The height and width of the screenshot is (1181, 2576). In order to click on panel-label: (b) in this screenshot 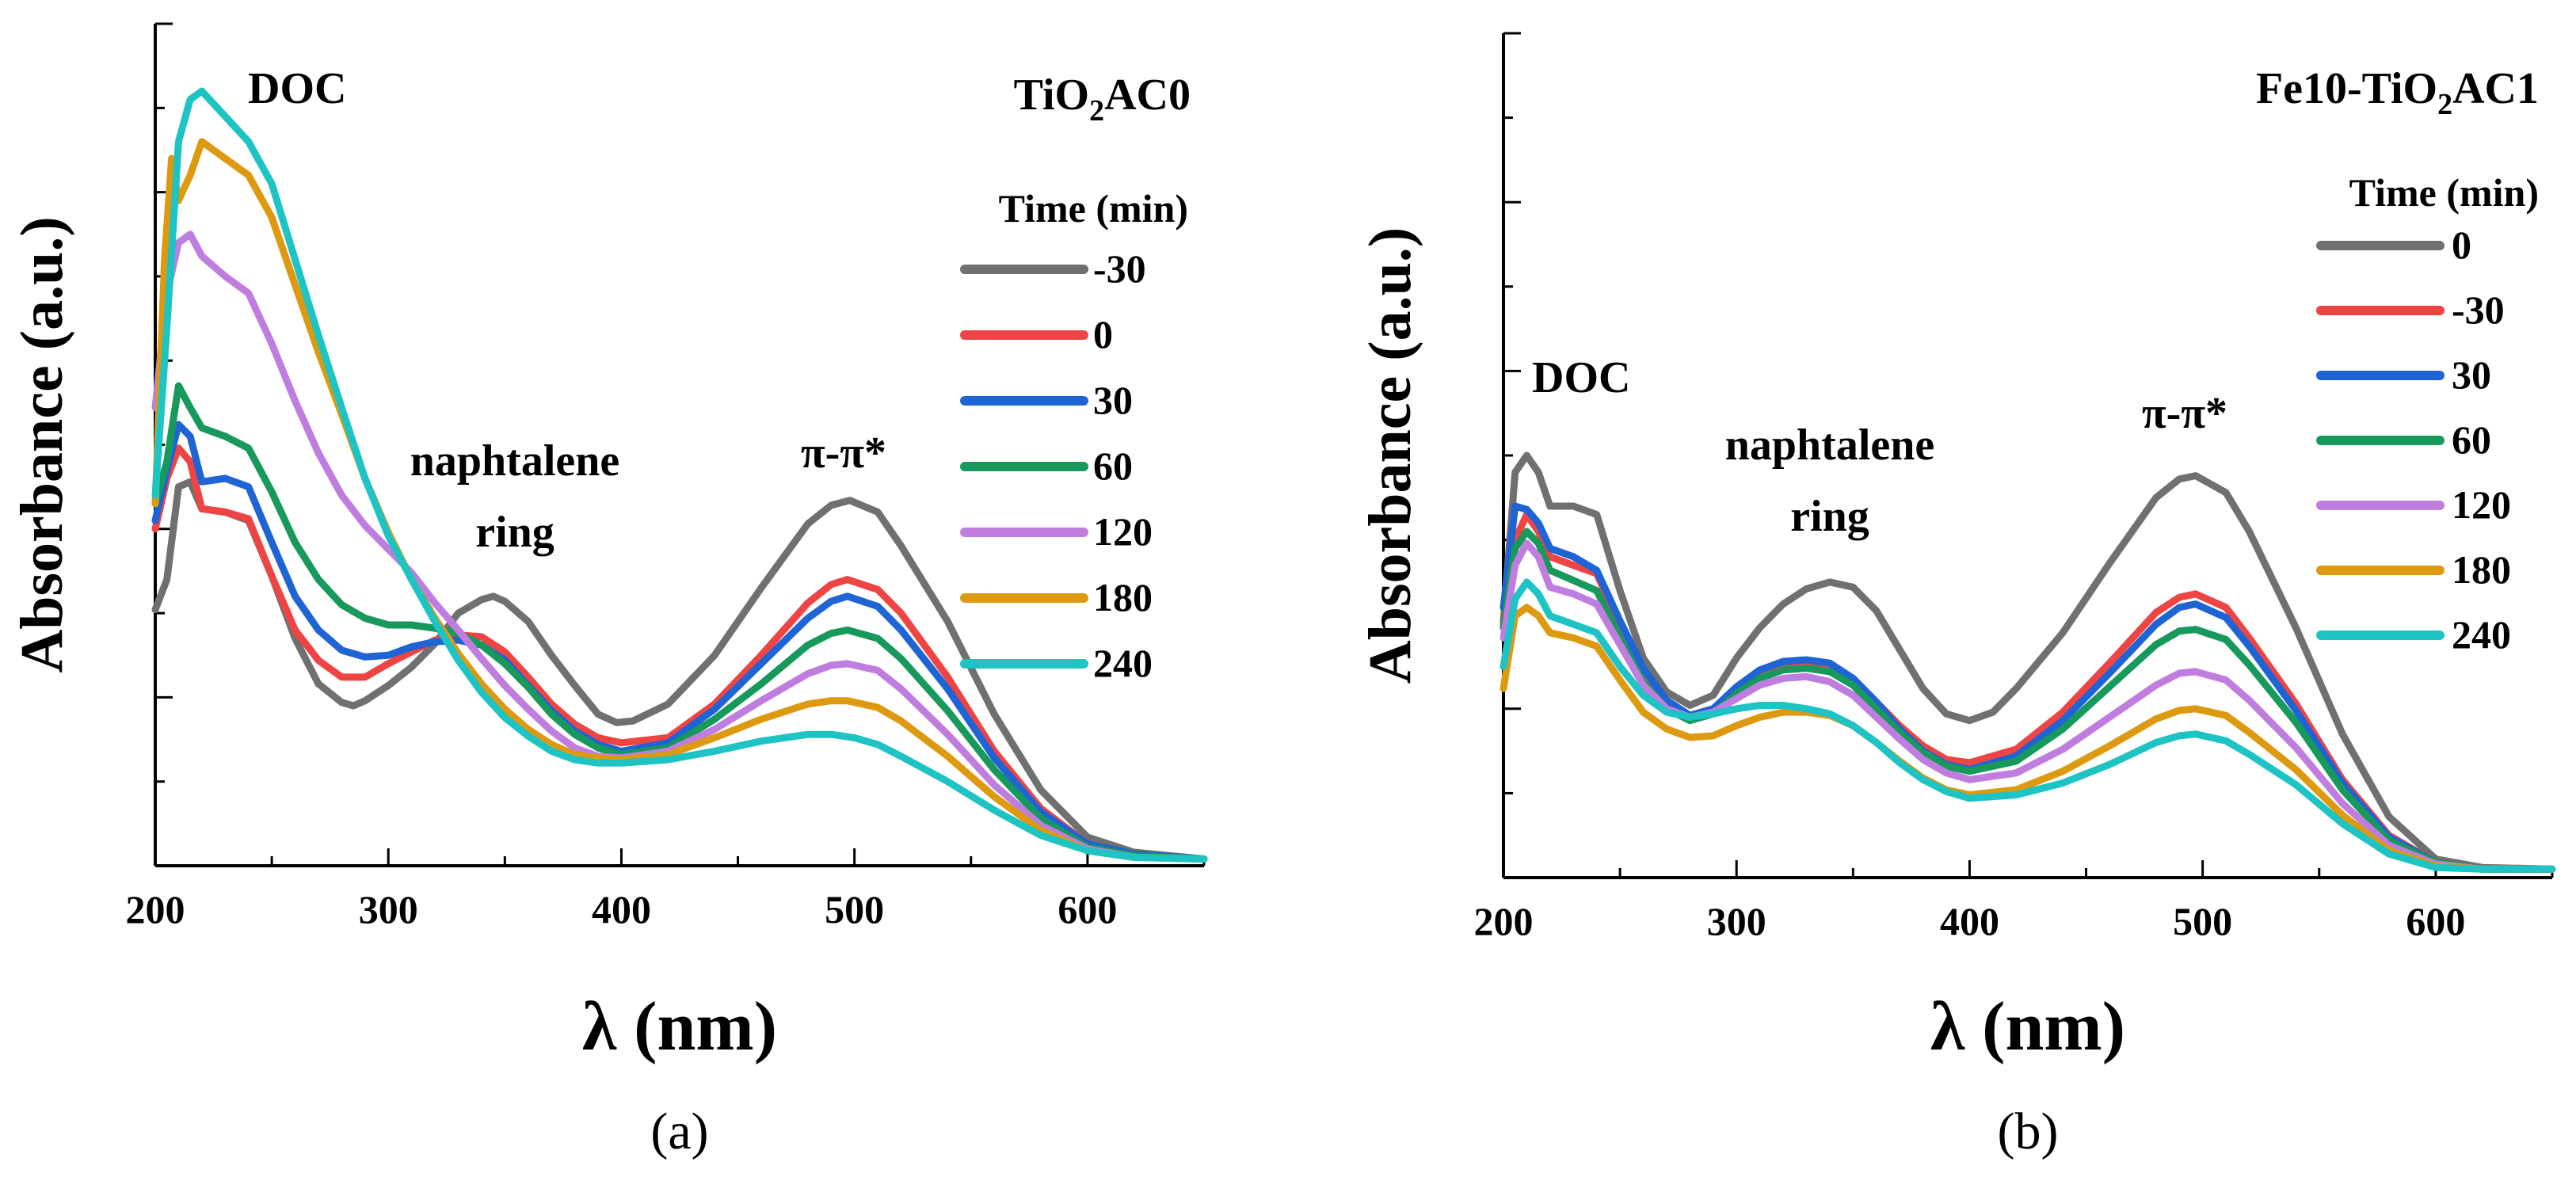, I will do `click(2029, 1131)`.